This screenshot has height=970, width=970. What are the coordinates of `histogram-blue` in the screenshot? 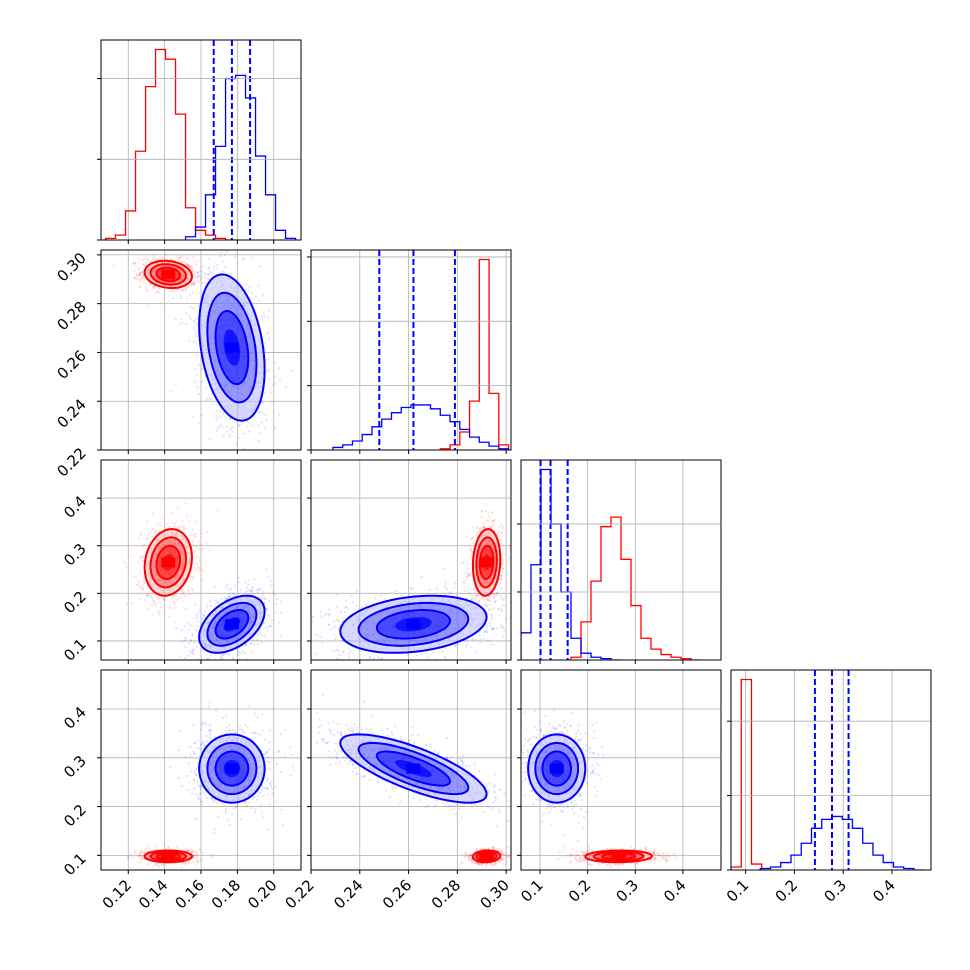 It's located at (421, 427).